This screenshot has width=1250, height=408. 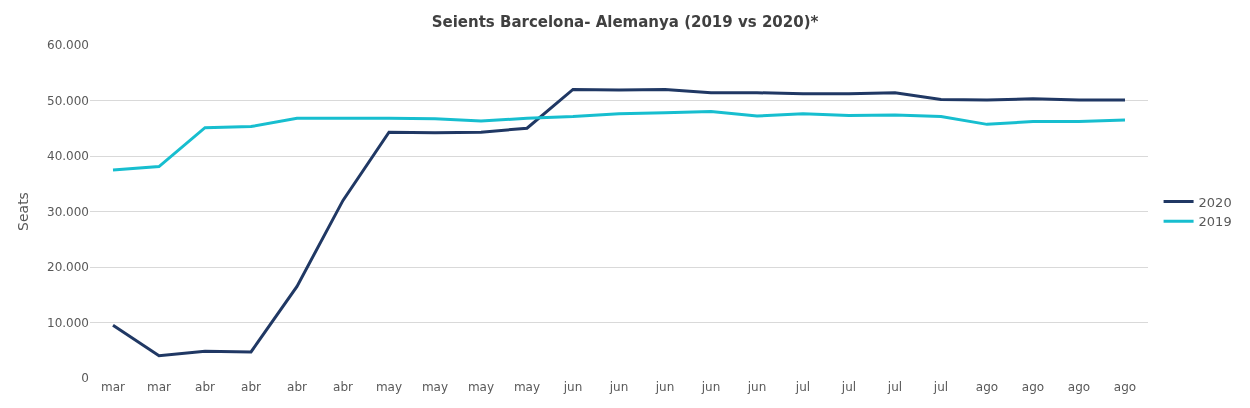 What do you see at coordinates (68, 267) in the screenshot?
I see `y-tick-label: 20.000` at bounding box center [68, 267].